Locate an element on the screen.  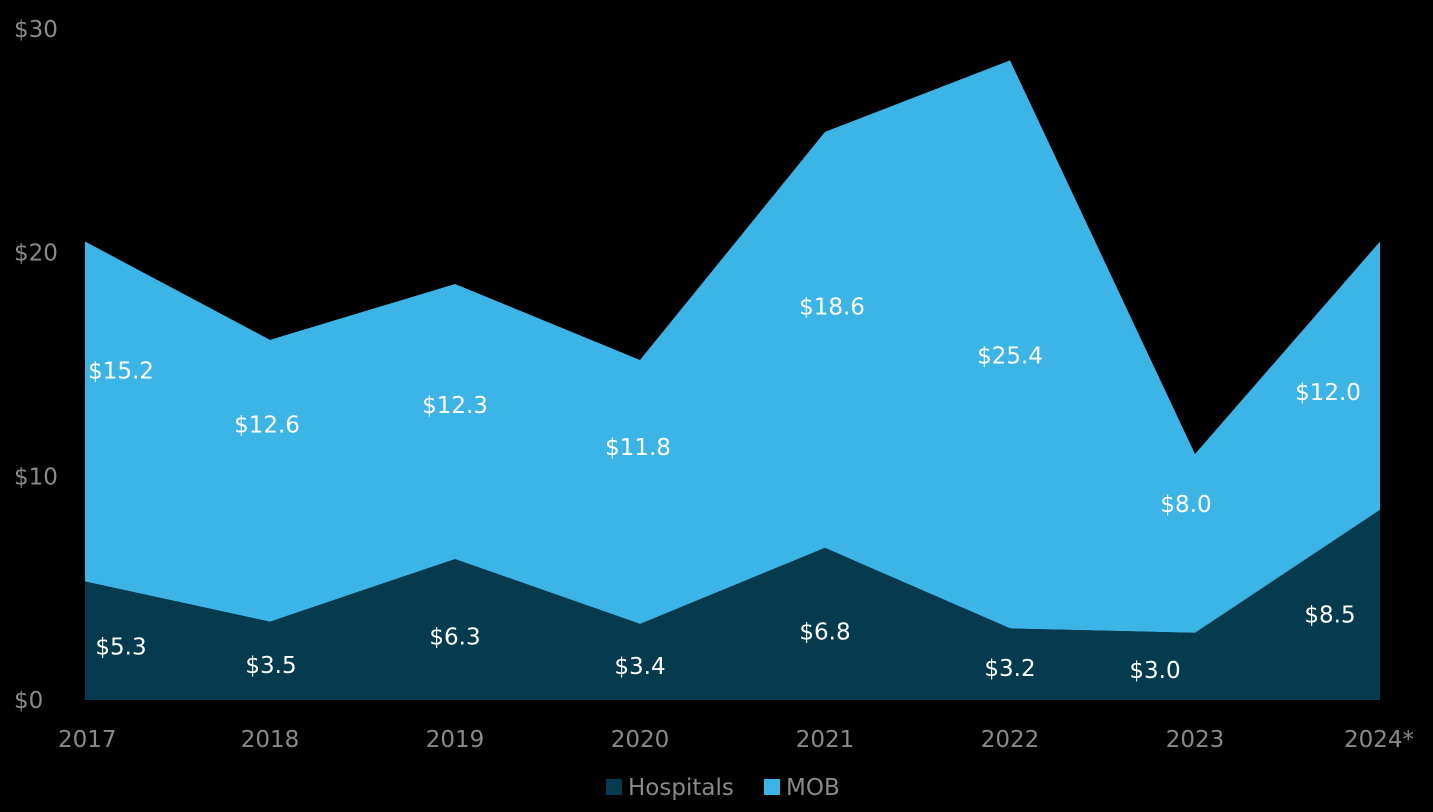
data-label-hospitals: $5.3 is located at coordinates (120, 648).